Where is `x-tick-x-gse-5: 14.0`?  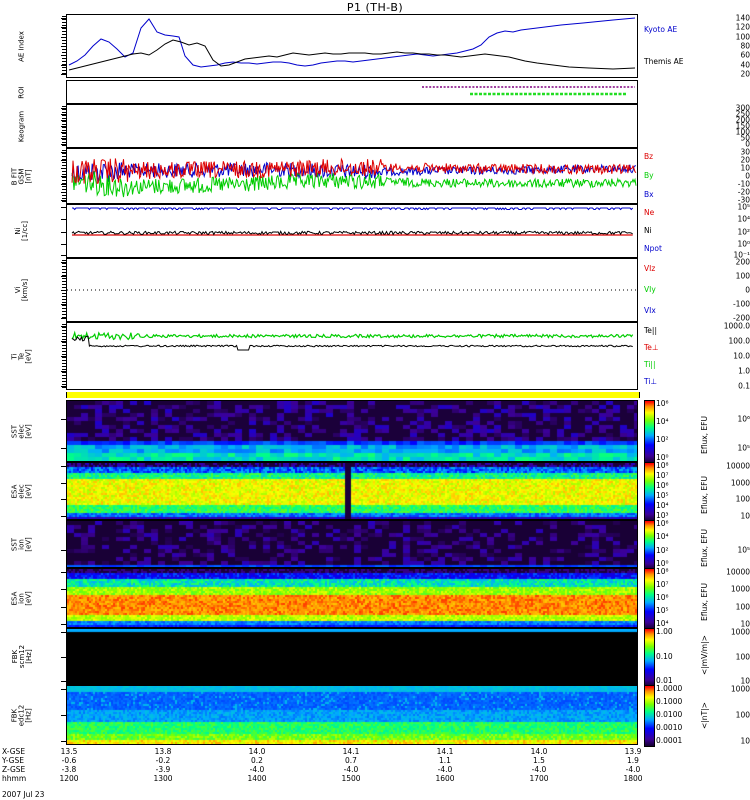
x-tick-x-gse-5: 14.0 is located at coordinates (539, 751).